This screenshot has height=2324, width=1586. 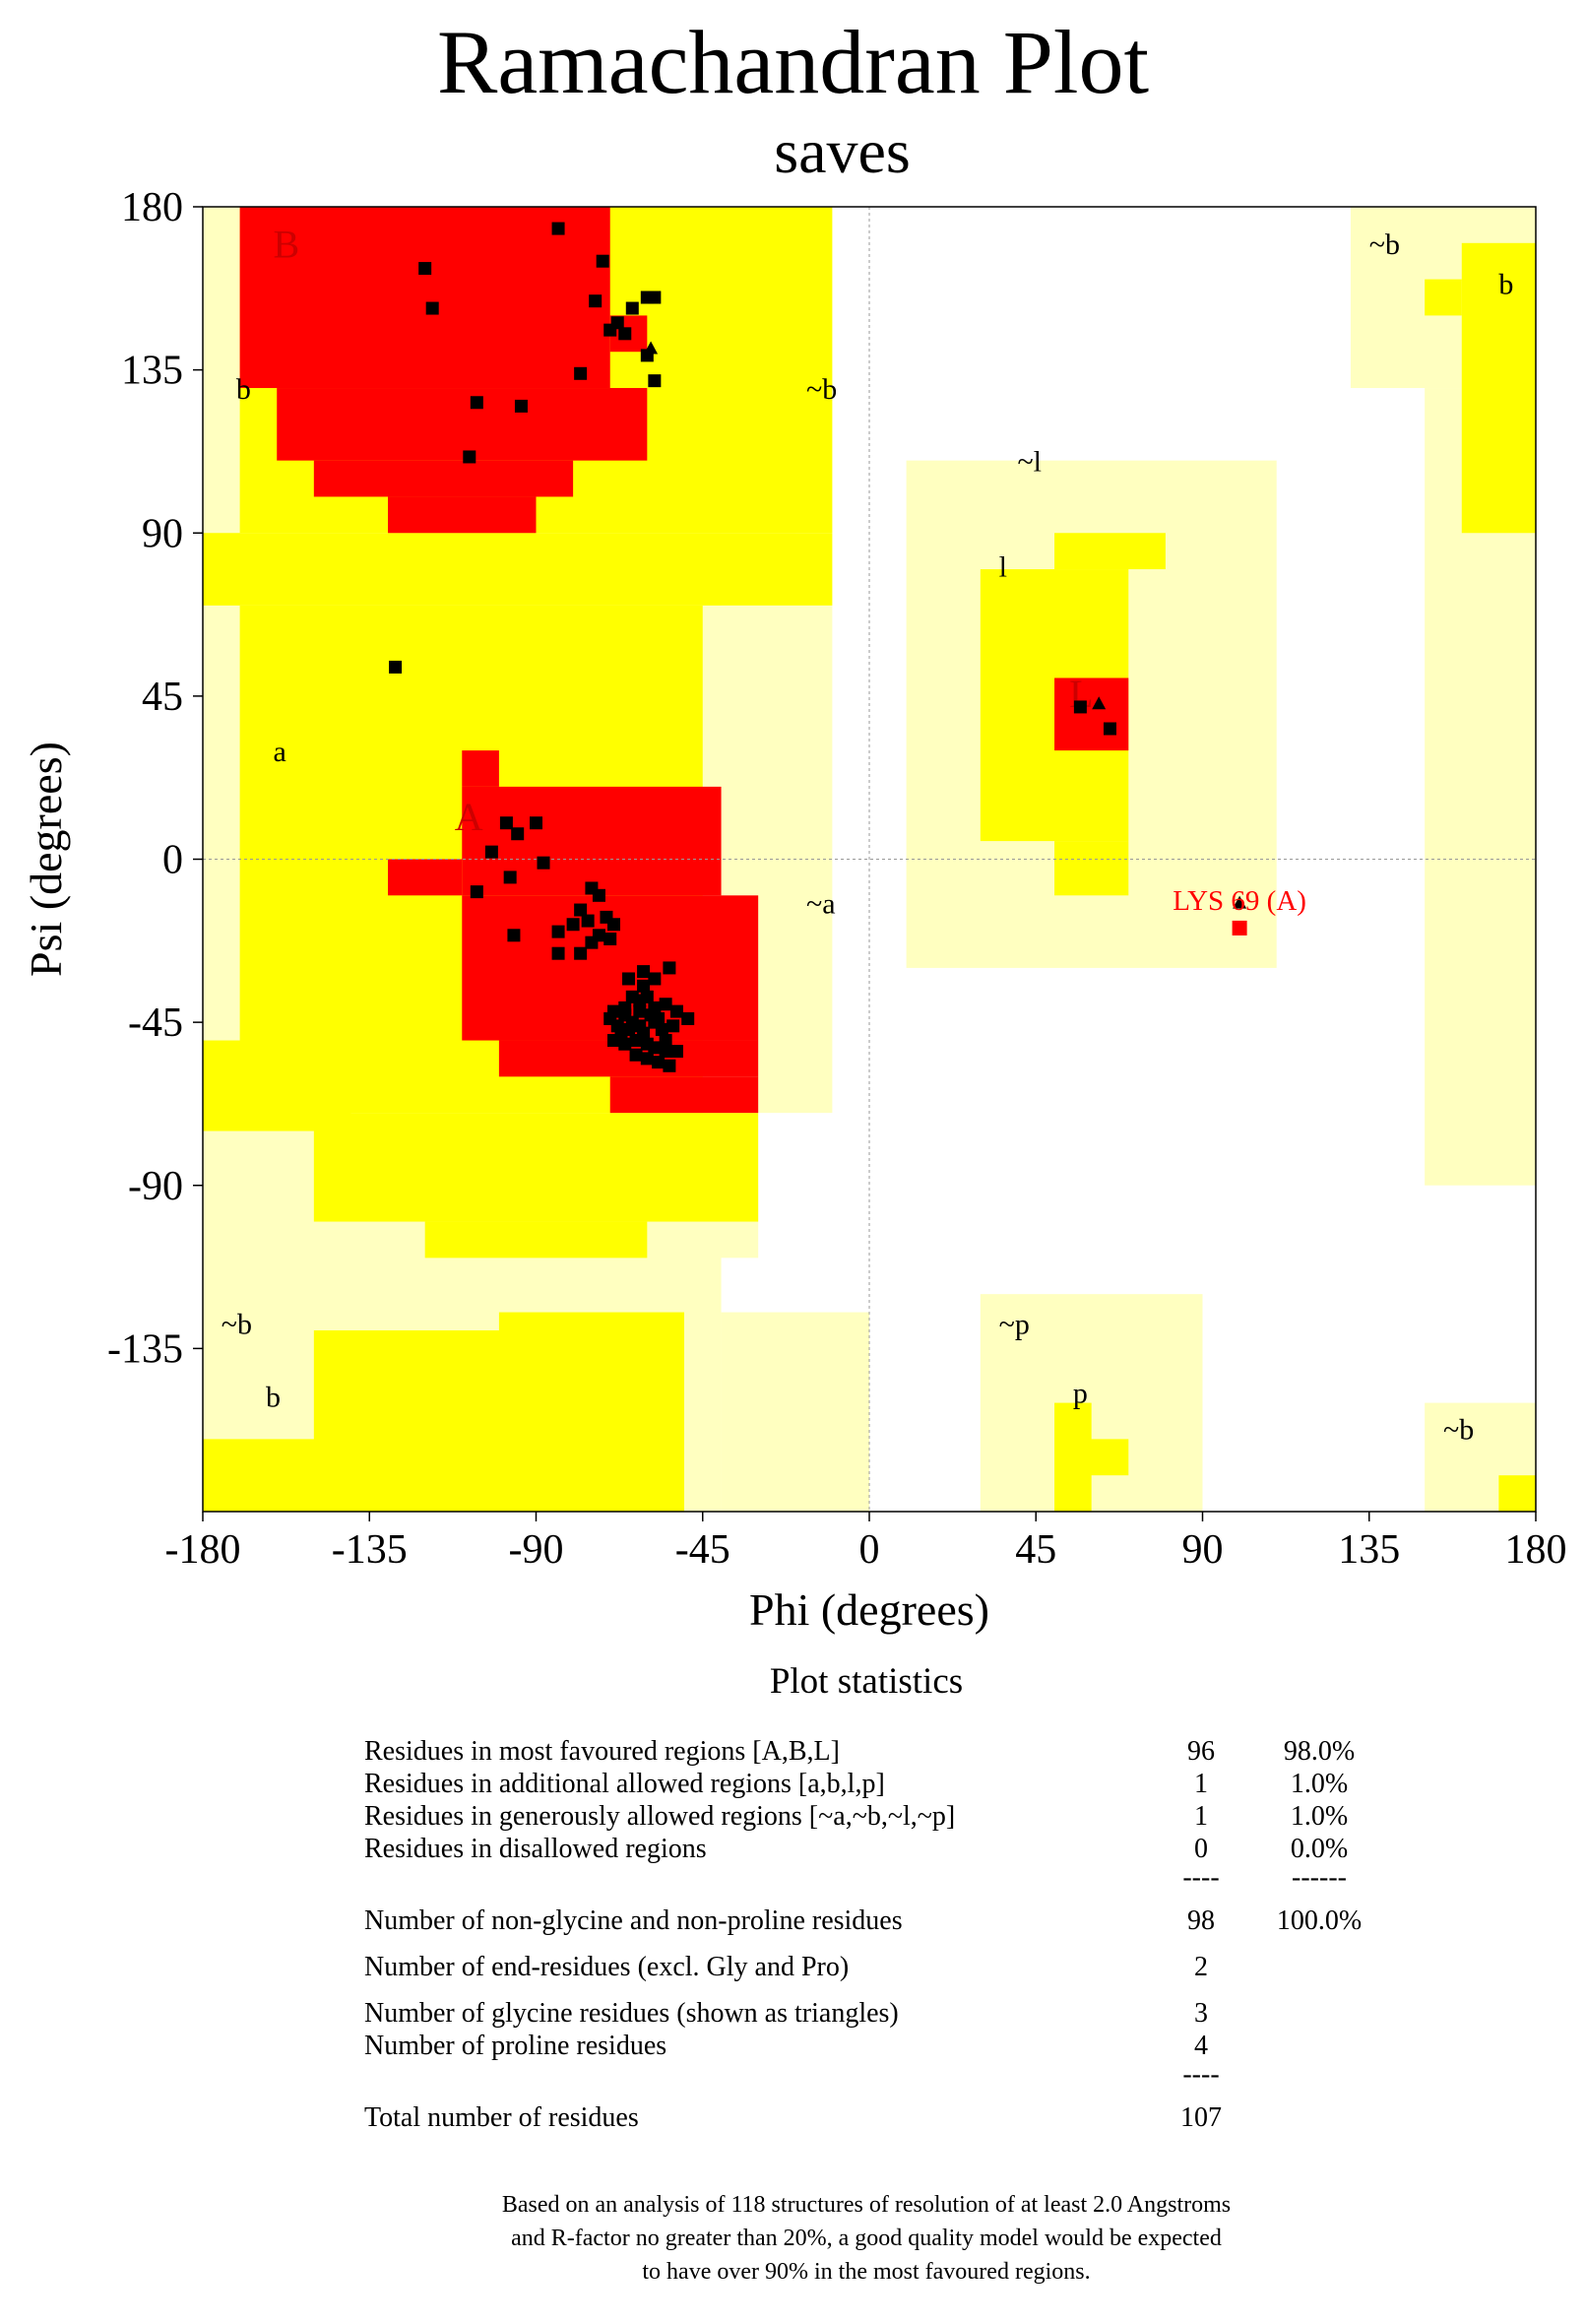 What do you see at coordinates (1369, 1550) in the screenshot?
I see `x-tick-label: 135` at bounding box center [1369, 1550].